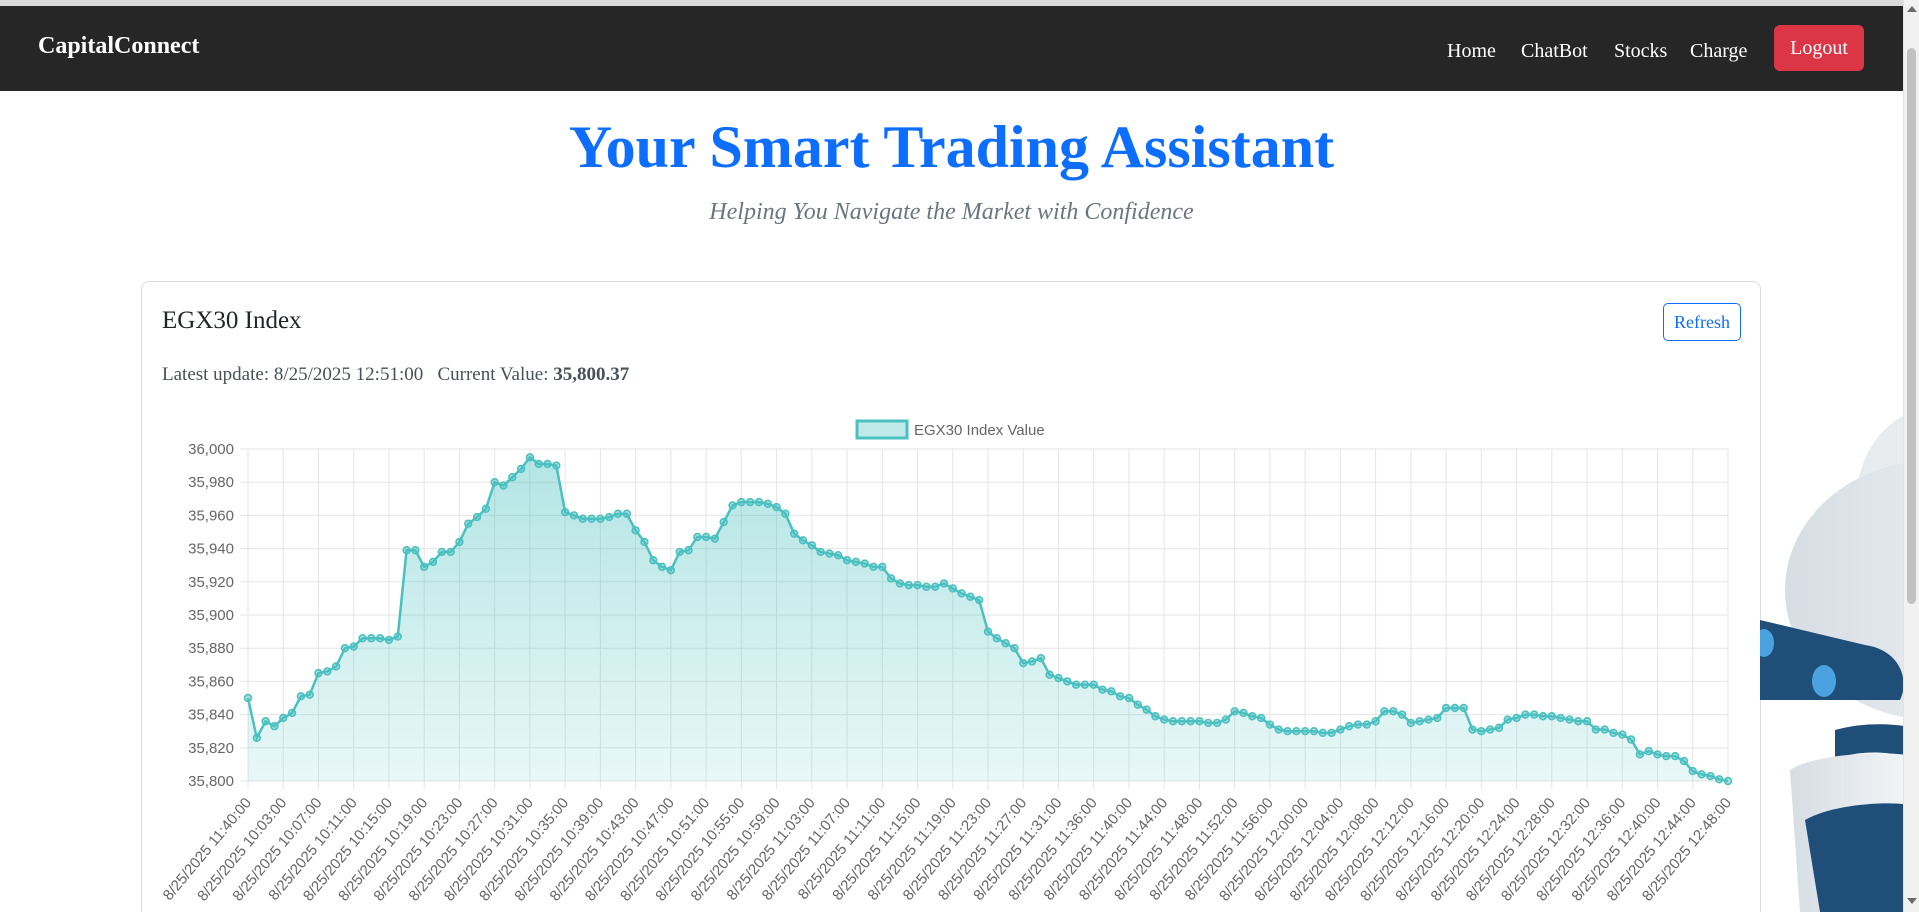 This screenshot has width=1919, height=912. What do you see at coordinates (882, 429) in the screenshot?
I see `legend-swatch` at bounding box center [882, 429].